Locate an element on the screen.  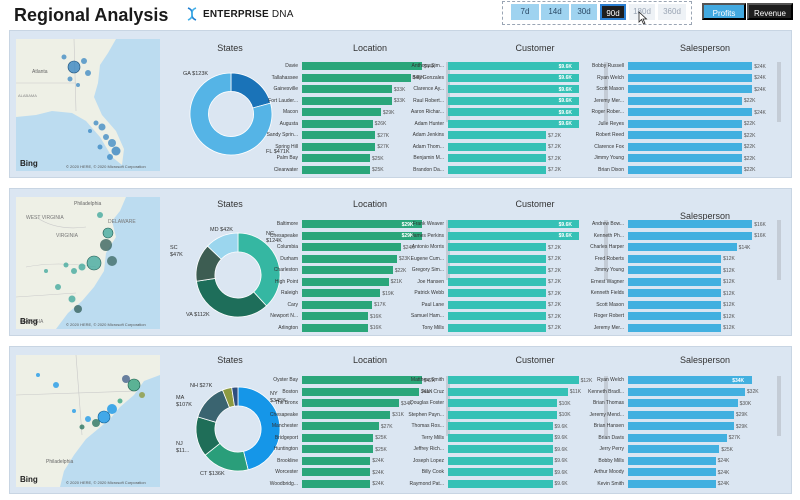
range-7d-button: 7d is located at coordinates (525, 12).